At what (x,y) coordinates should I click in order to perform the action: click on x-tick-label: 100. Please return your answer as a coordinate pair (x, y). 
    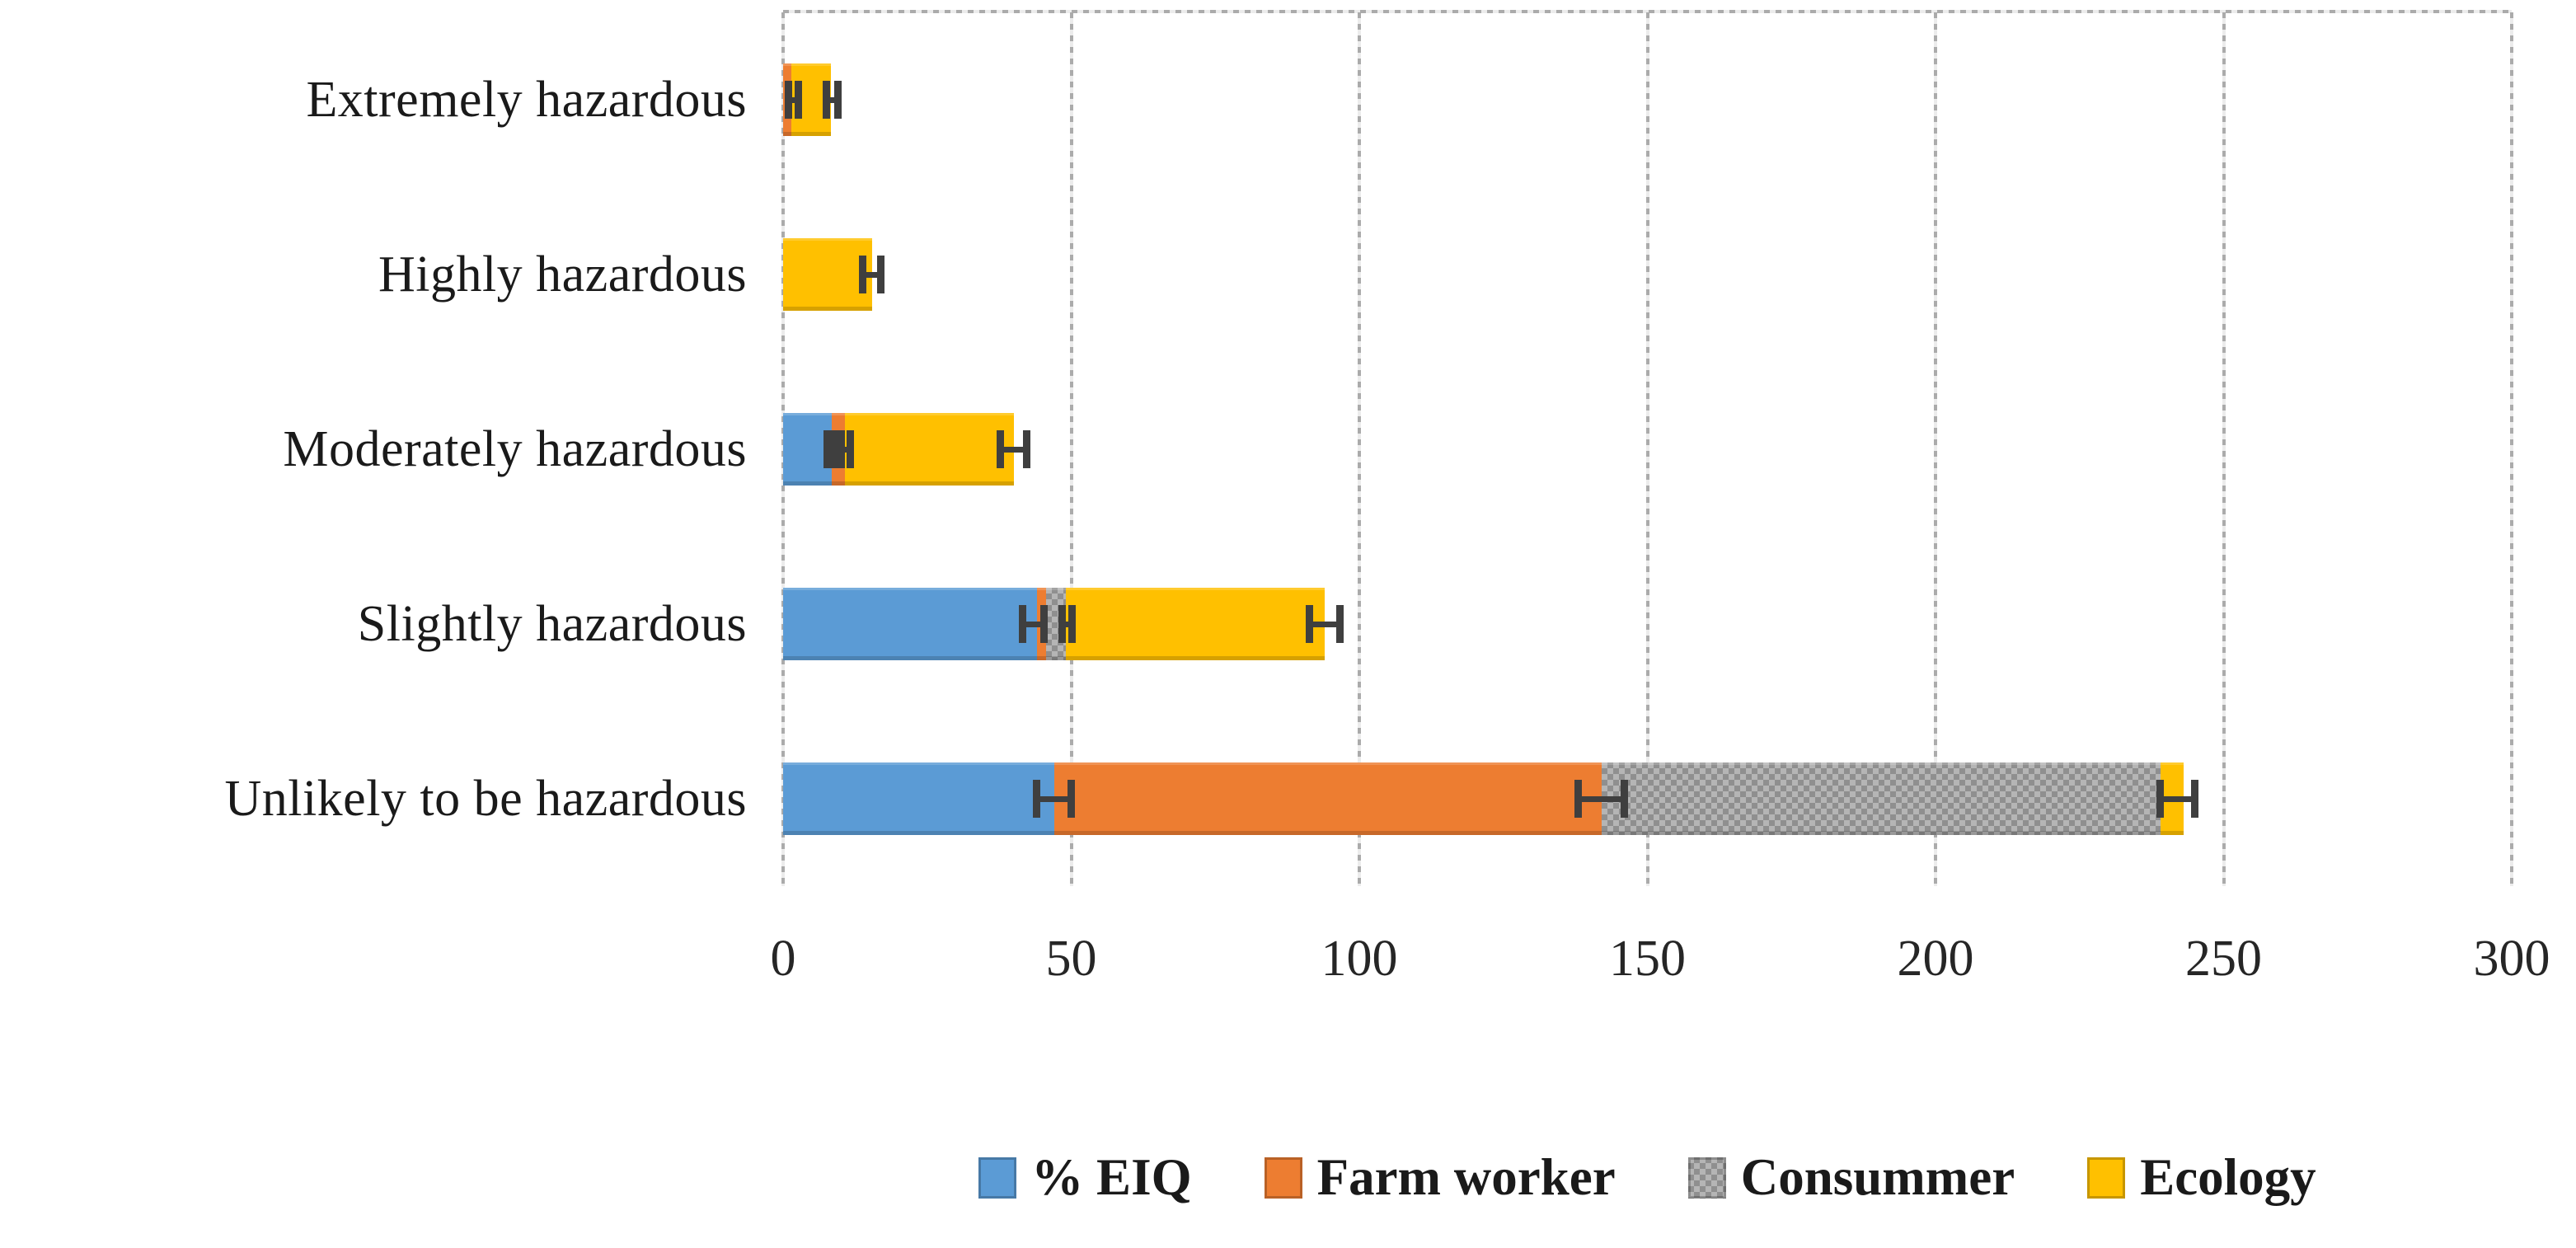
    Looking at the image, I should click on (1359, 959).